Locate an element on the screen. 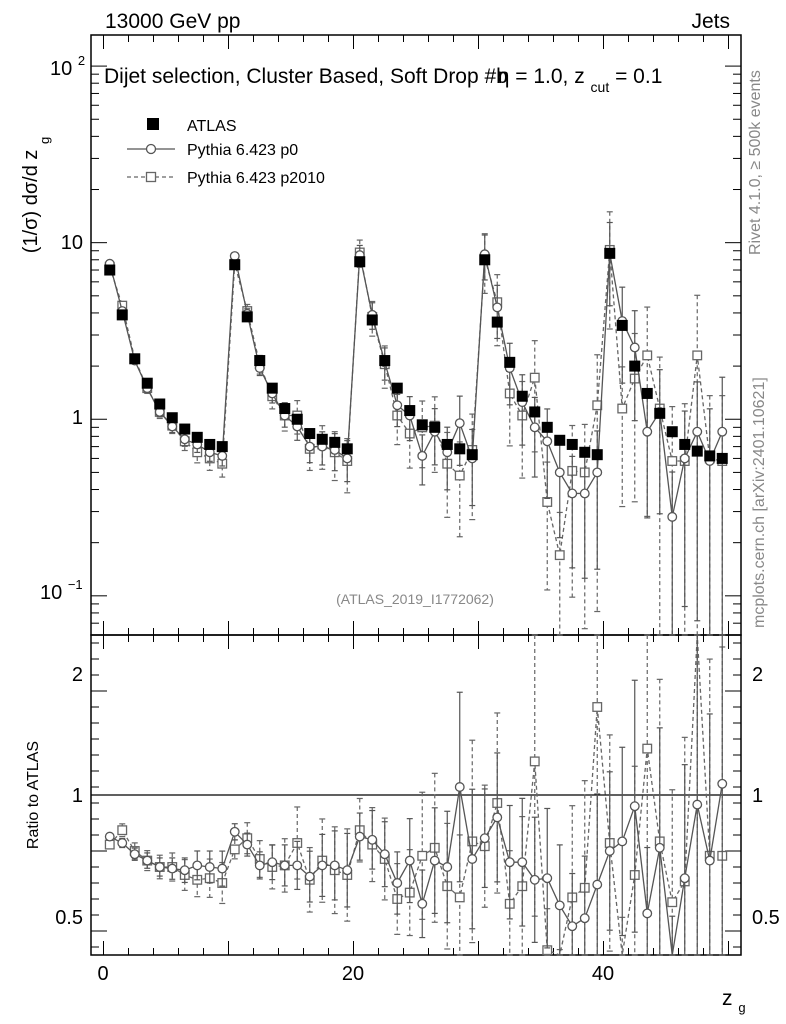  x-axis-label-main: z is located at coordinates (727, 998).